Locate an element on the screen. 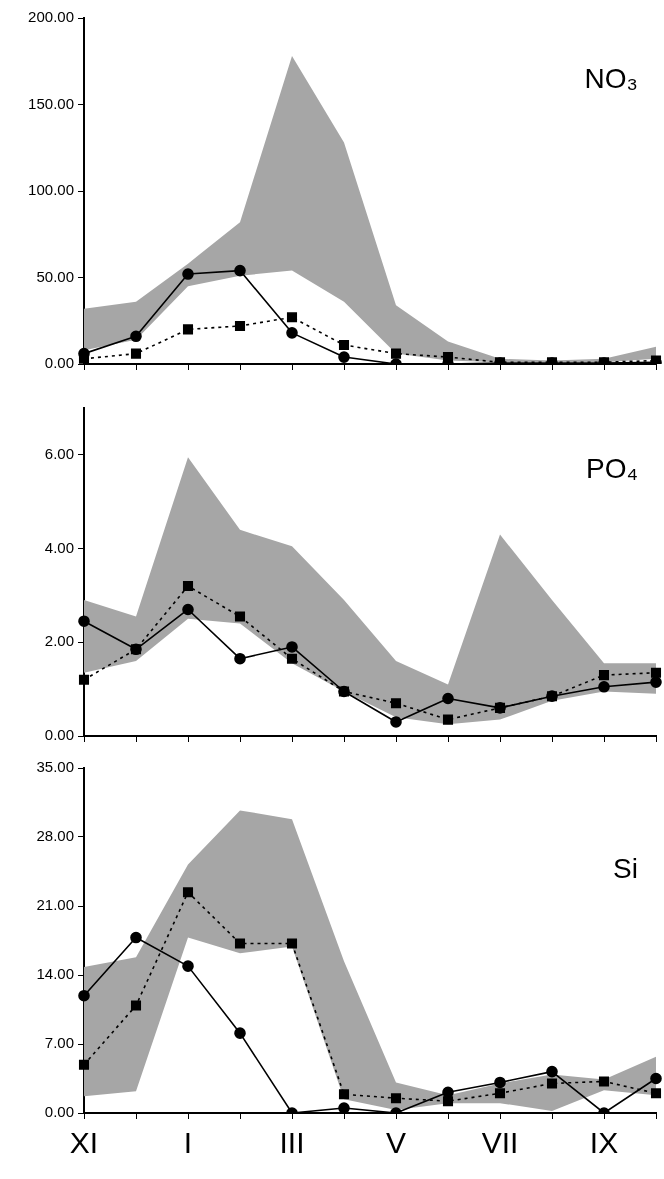 The height and width of the screenshot is (1179, 664). y-tick-label: 50.00 is located at coordinates (55, 276).